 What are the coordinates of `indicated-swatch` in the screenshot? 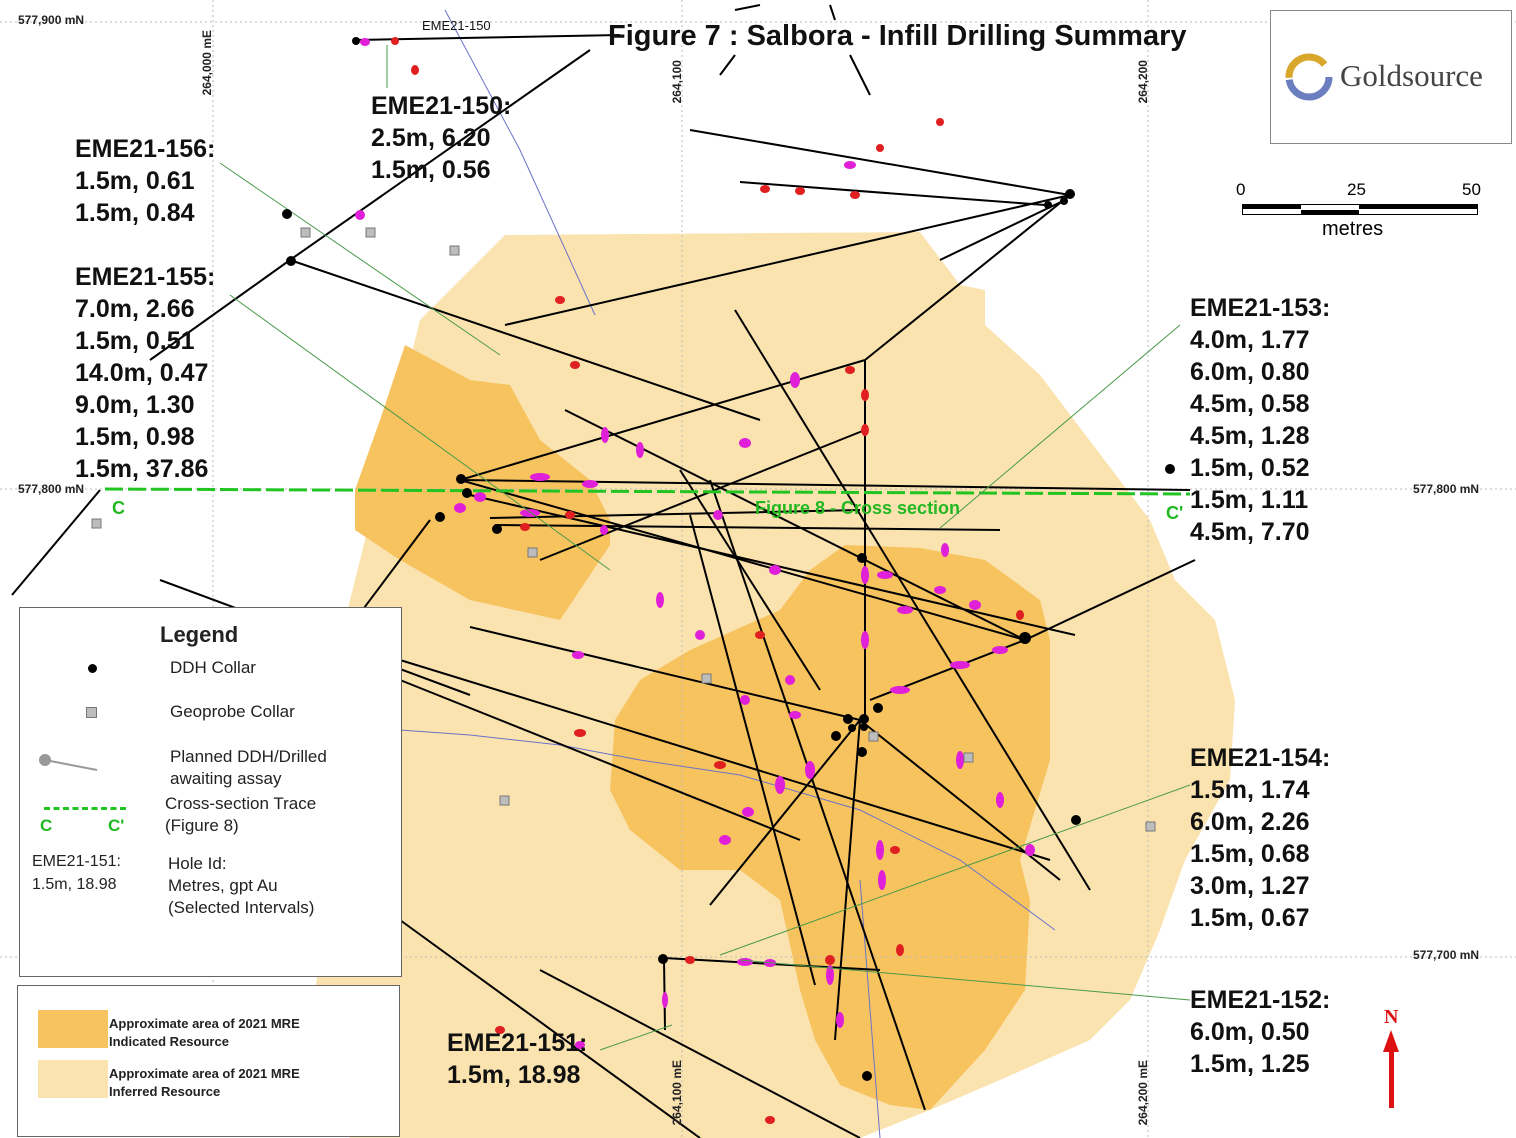 It's located at (73, 1029).